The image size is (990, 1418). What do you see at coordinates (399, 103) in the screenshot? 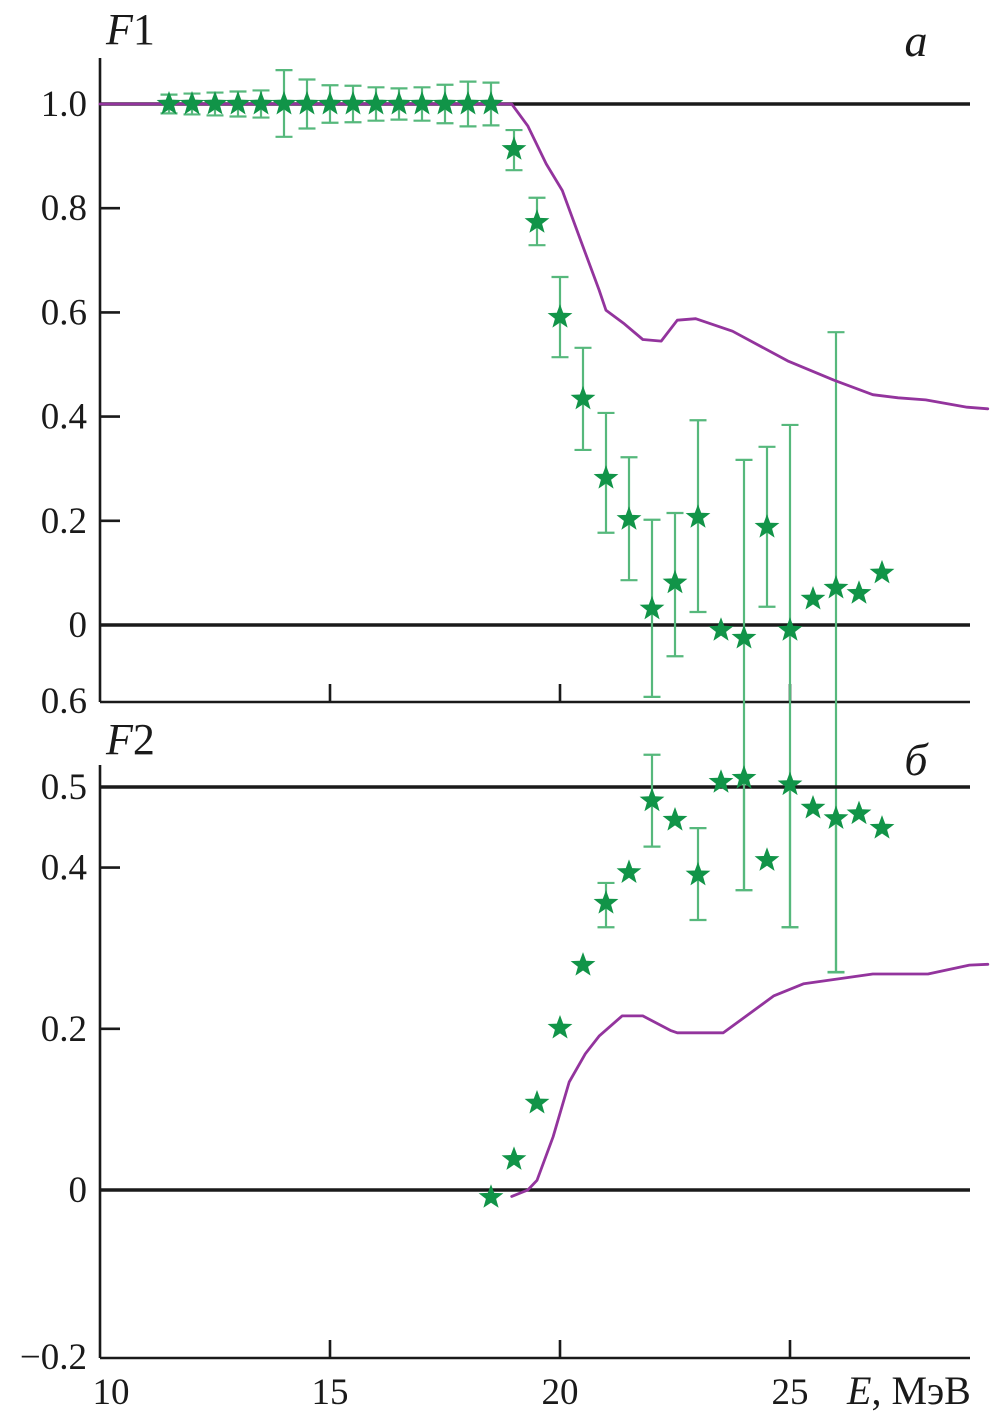
I see `data-star-F1-16.5` at bounding box center [399, 103].